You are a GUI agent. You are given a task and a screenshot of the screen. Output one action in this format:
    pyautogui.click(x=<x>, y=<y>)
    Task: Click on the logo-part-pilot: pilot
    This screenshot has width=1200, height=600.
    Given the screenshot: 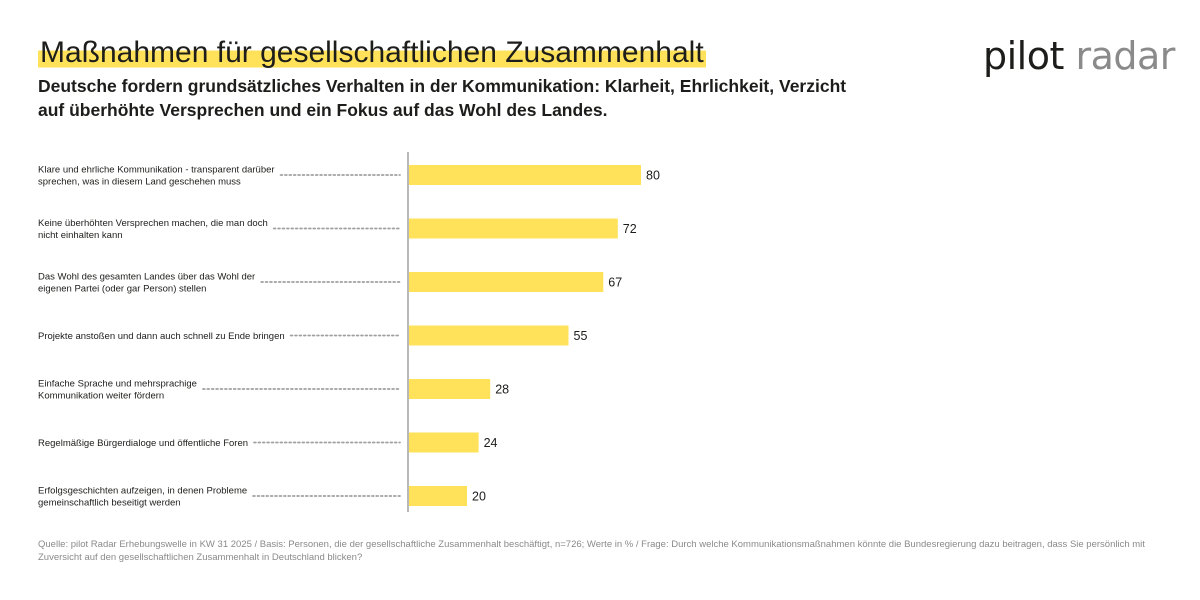 What is the action you would take?
    pyautogui.click(x=1023, y=56)
    